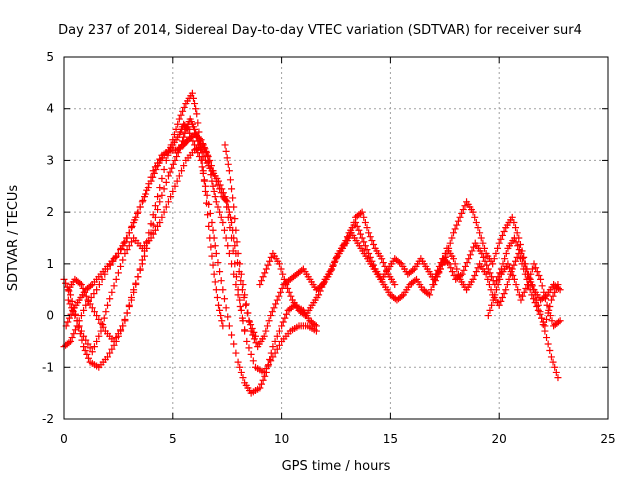  Describe the element at coordinates (48, 367) in the screenshot. I see `y-tick-label: -1` at that location.